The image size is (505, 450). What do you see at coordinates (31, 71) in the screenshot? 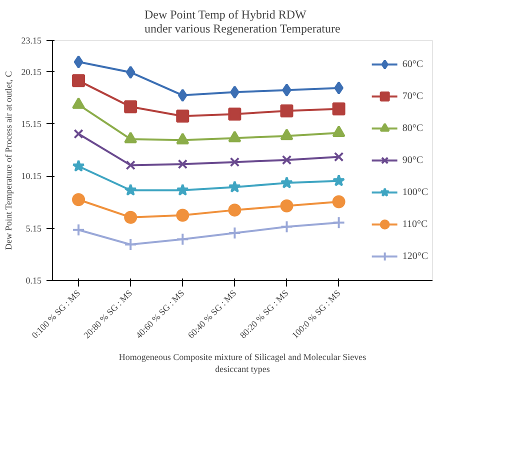
I see `y-tick-label: 20.15` at bounding box center [31, 71].